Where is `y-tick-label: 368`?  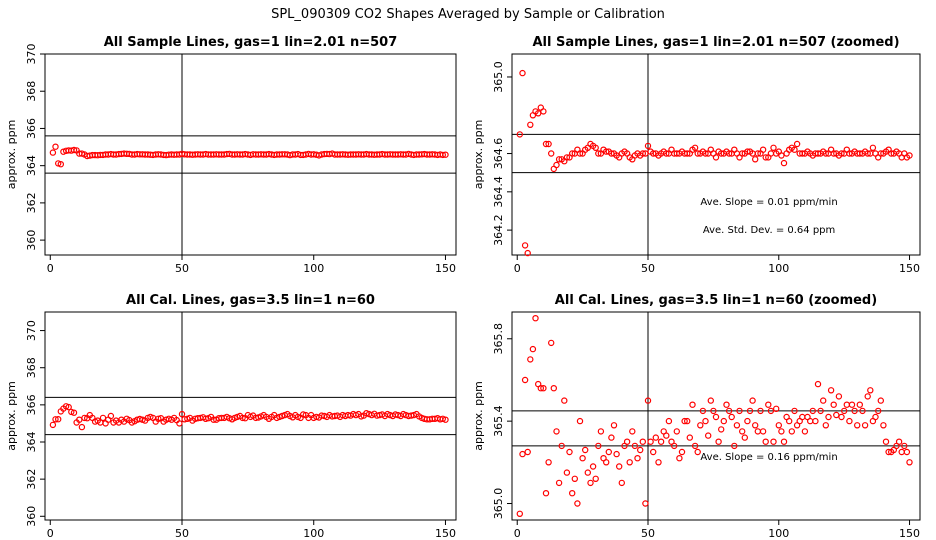 y-tick-label: 368 is located at coordinates (31, 91).